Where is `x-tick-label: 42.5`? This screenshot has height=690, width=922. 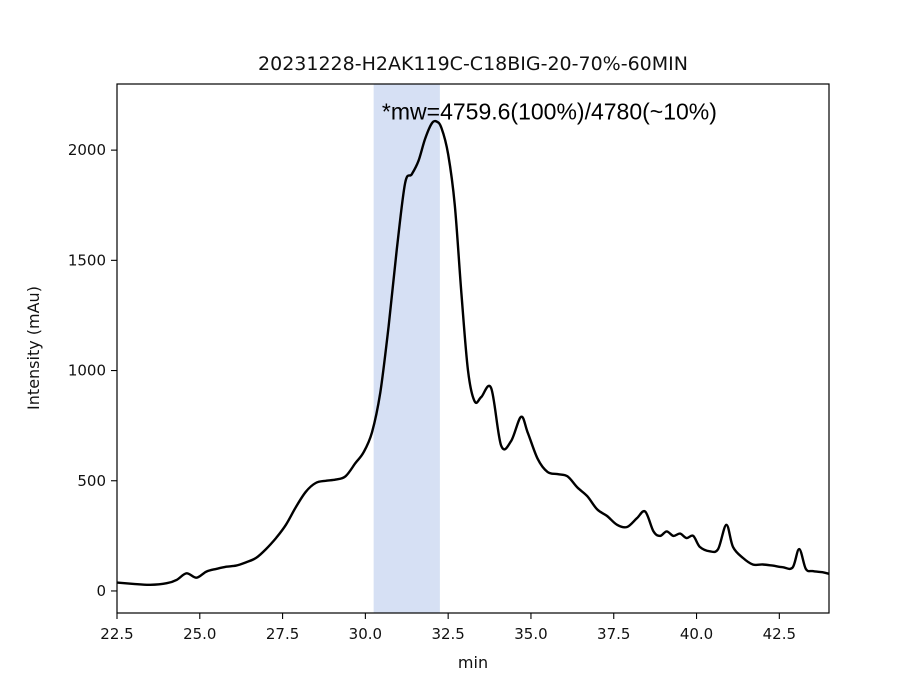 x-tick-label: 42.5 is located at coordinates (779, 634).